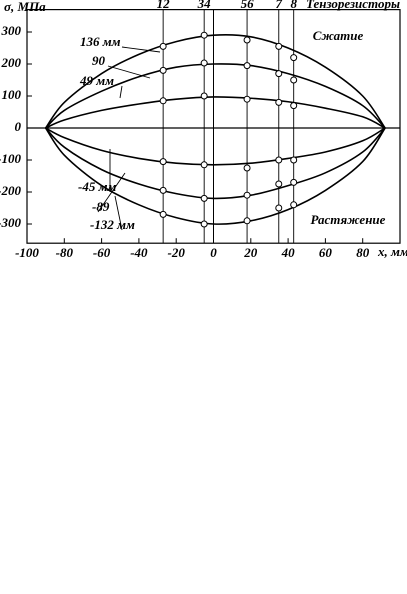 The image size is (407, 594). Describe the element at coordinates (293, 5) in the screenshot. I see `sensor-label: 8` at that location.